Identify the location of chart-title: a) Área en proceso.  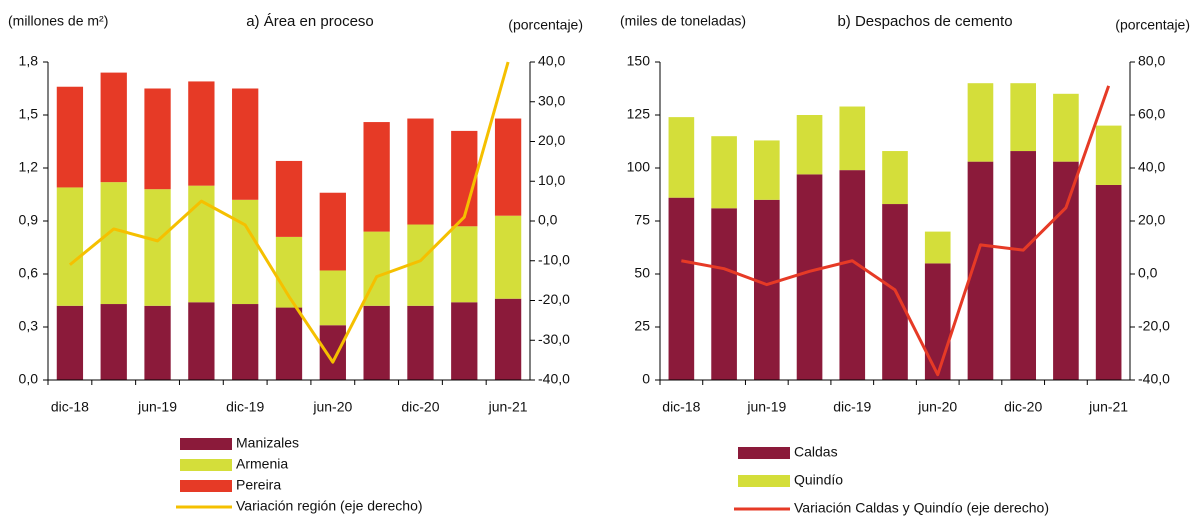
(310, 21).